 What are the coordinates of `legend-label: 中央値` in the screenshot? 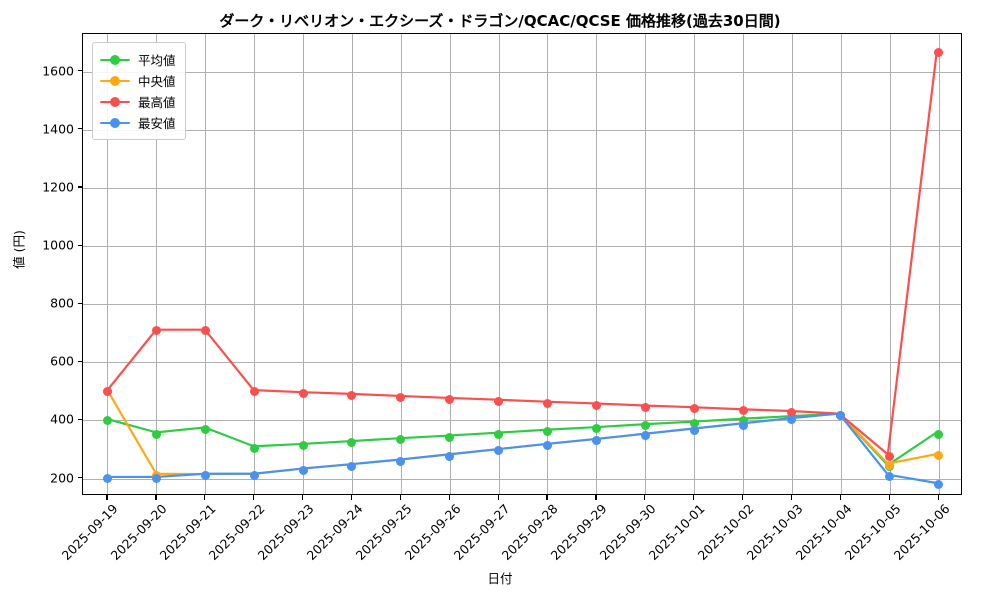 It's located at (157, 81).